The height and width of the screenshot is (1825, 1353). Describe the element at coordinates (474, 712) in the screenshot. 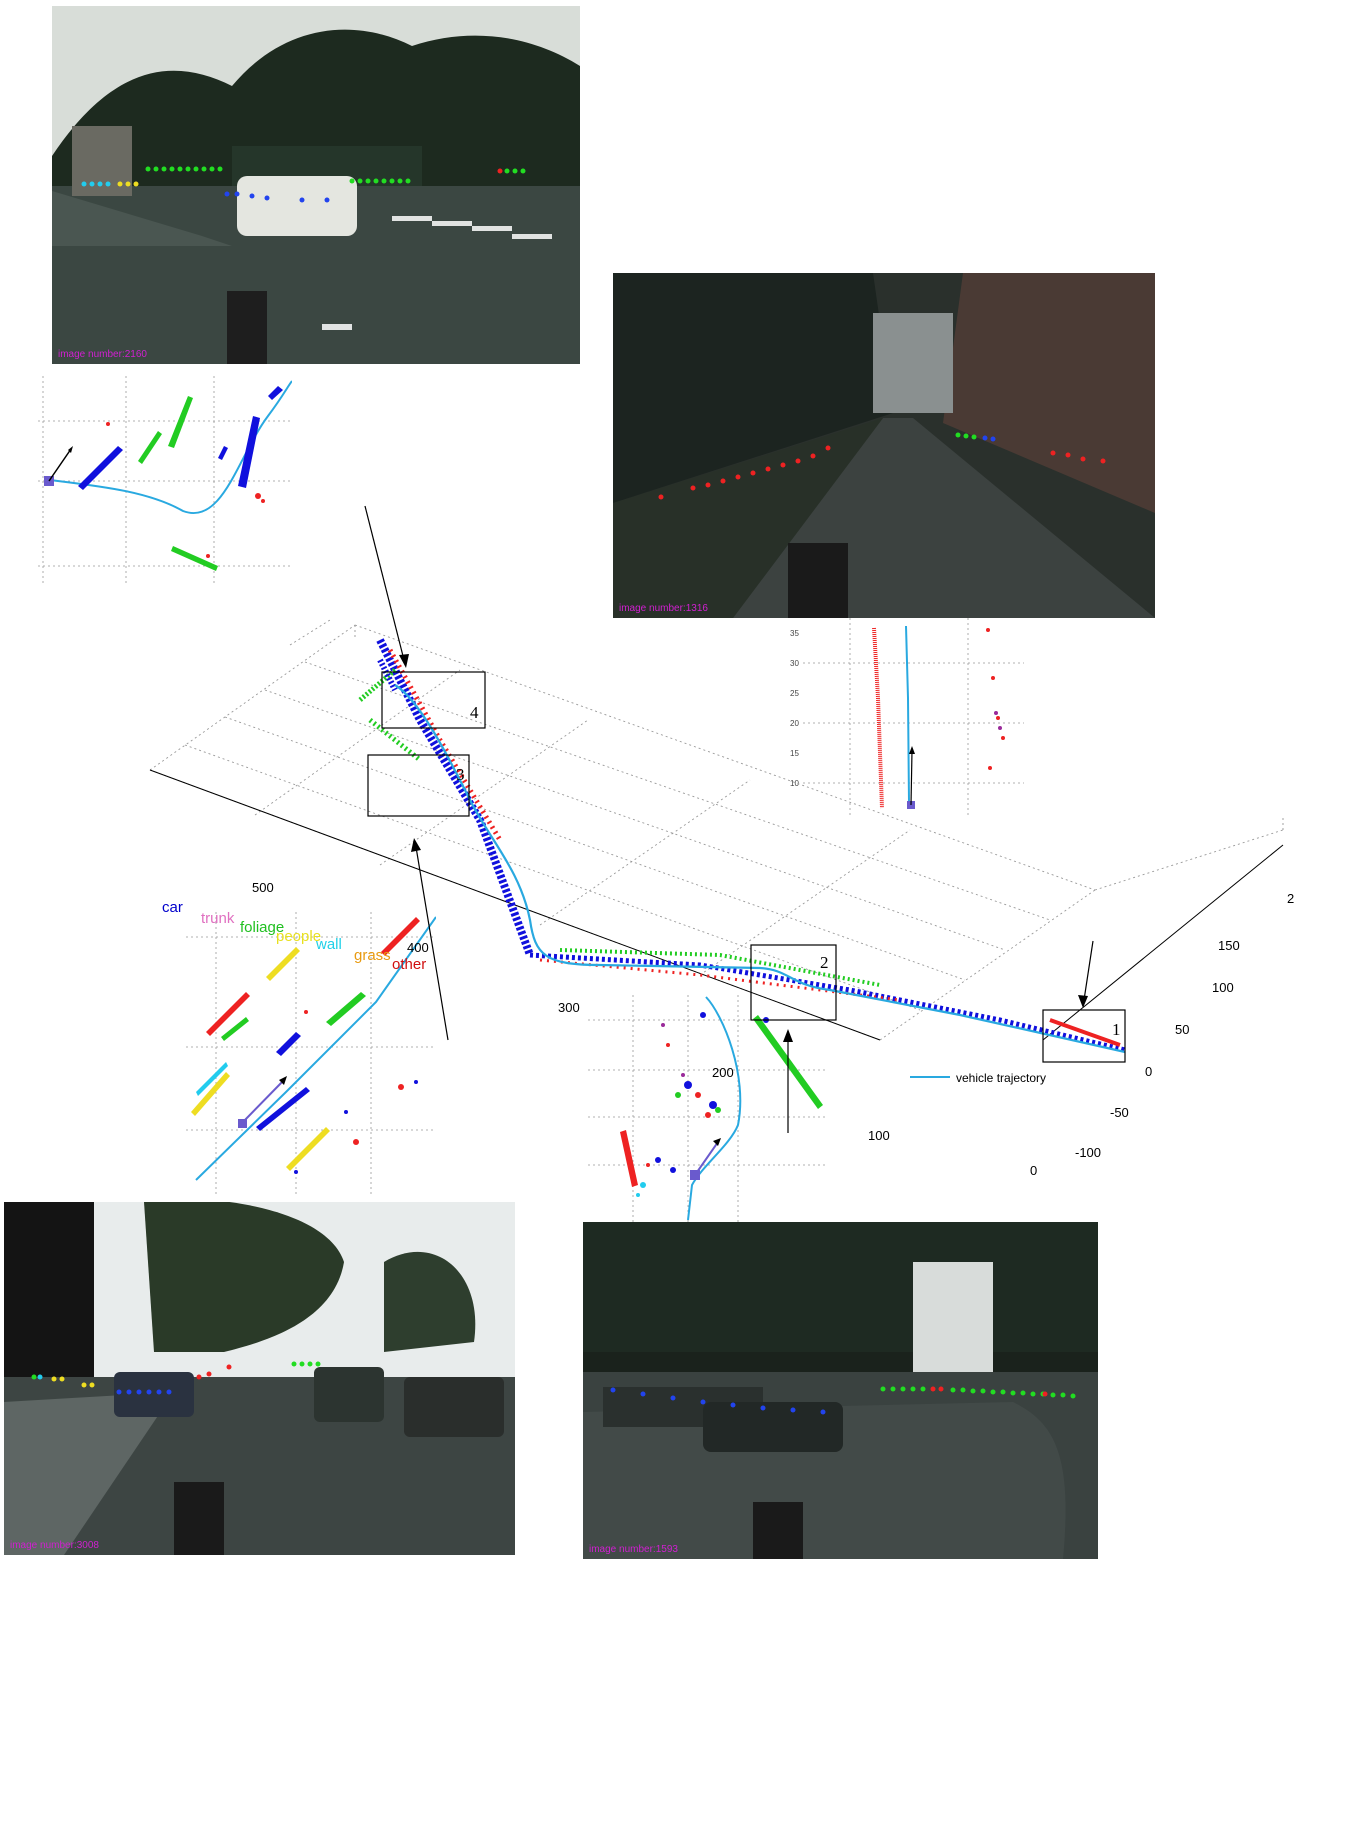

I see `box-label-4: 4` at that location.